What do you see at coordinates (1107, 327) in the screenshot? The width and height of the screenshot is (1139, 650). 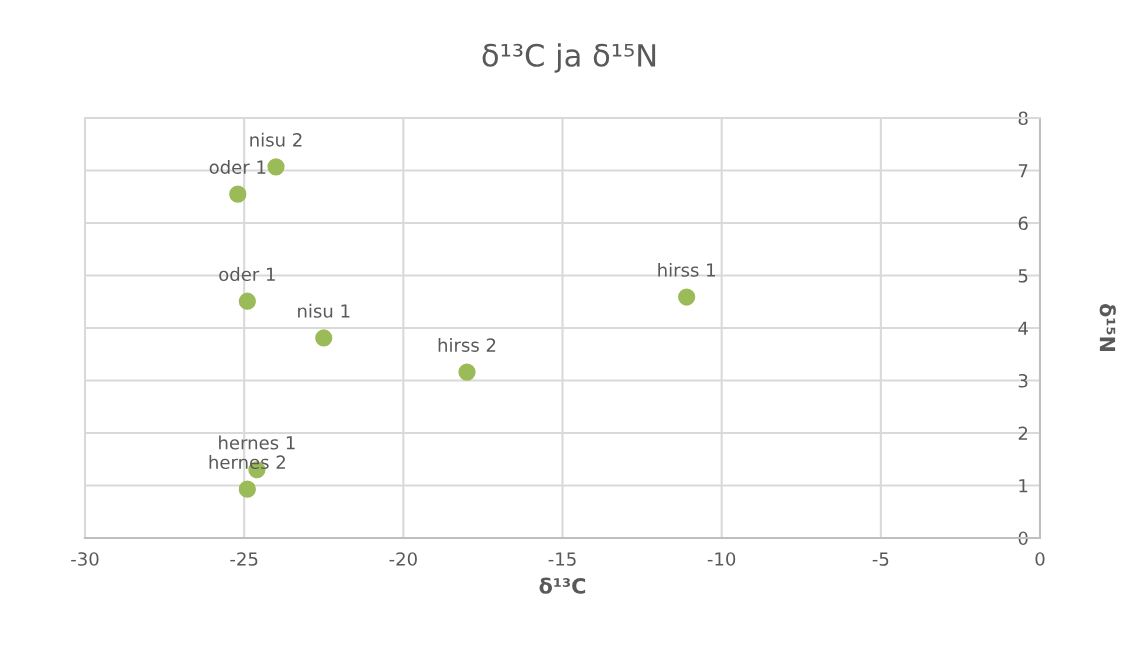 I see `y-axis-title: δ¹⁵N` at bounding box center [1107, 327].